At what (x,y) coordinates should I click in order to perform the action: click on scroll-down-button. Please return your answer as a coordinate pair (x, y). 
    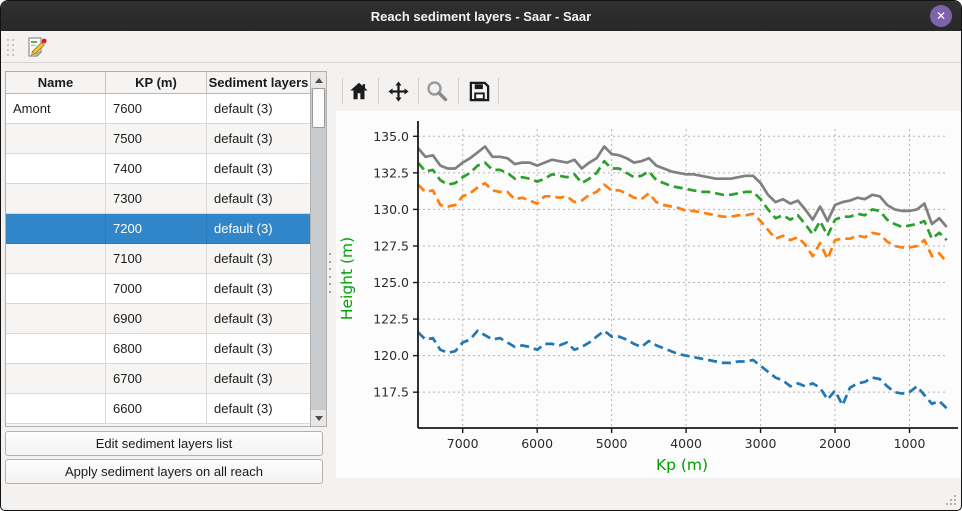
    Looking at the image, I should click on (318, 418).